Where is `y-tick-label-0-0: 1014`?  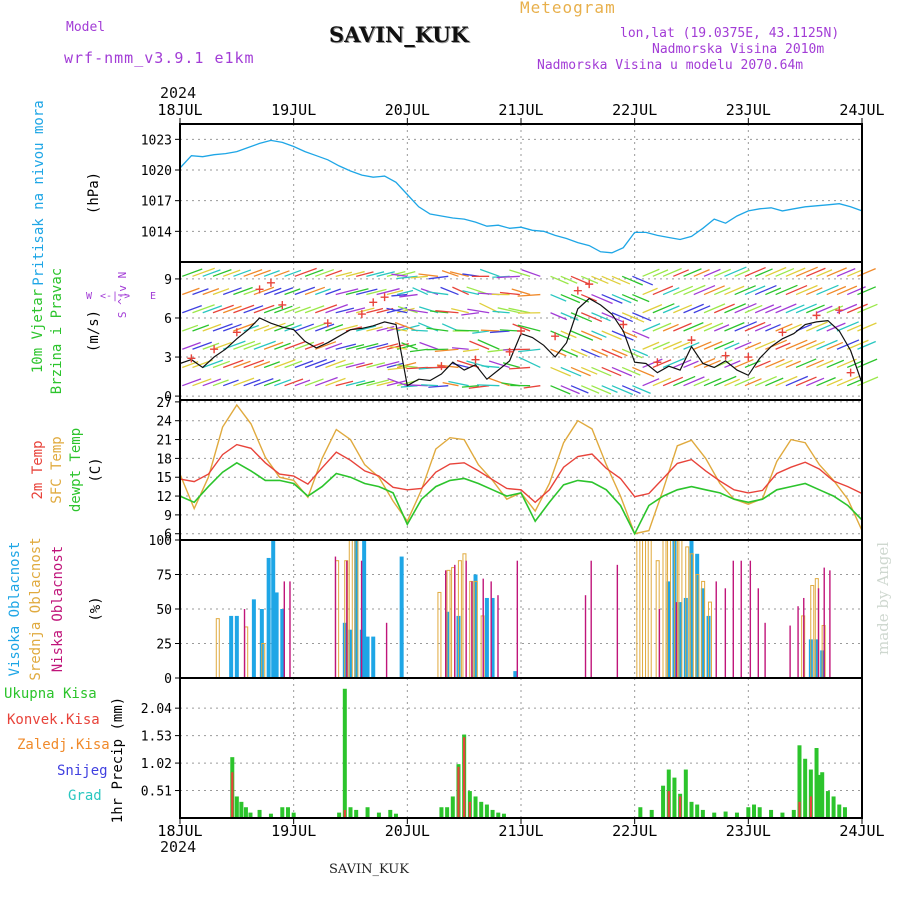
y-tick-label-0-0: 1014 is located at coordinates (156, 232).